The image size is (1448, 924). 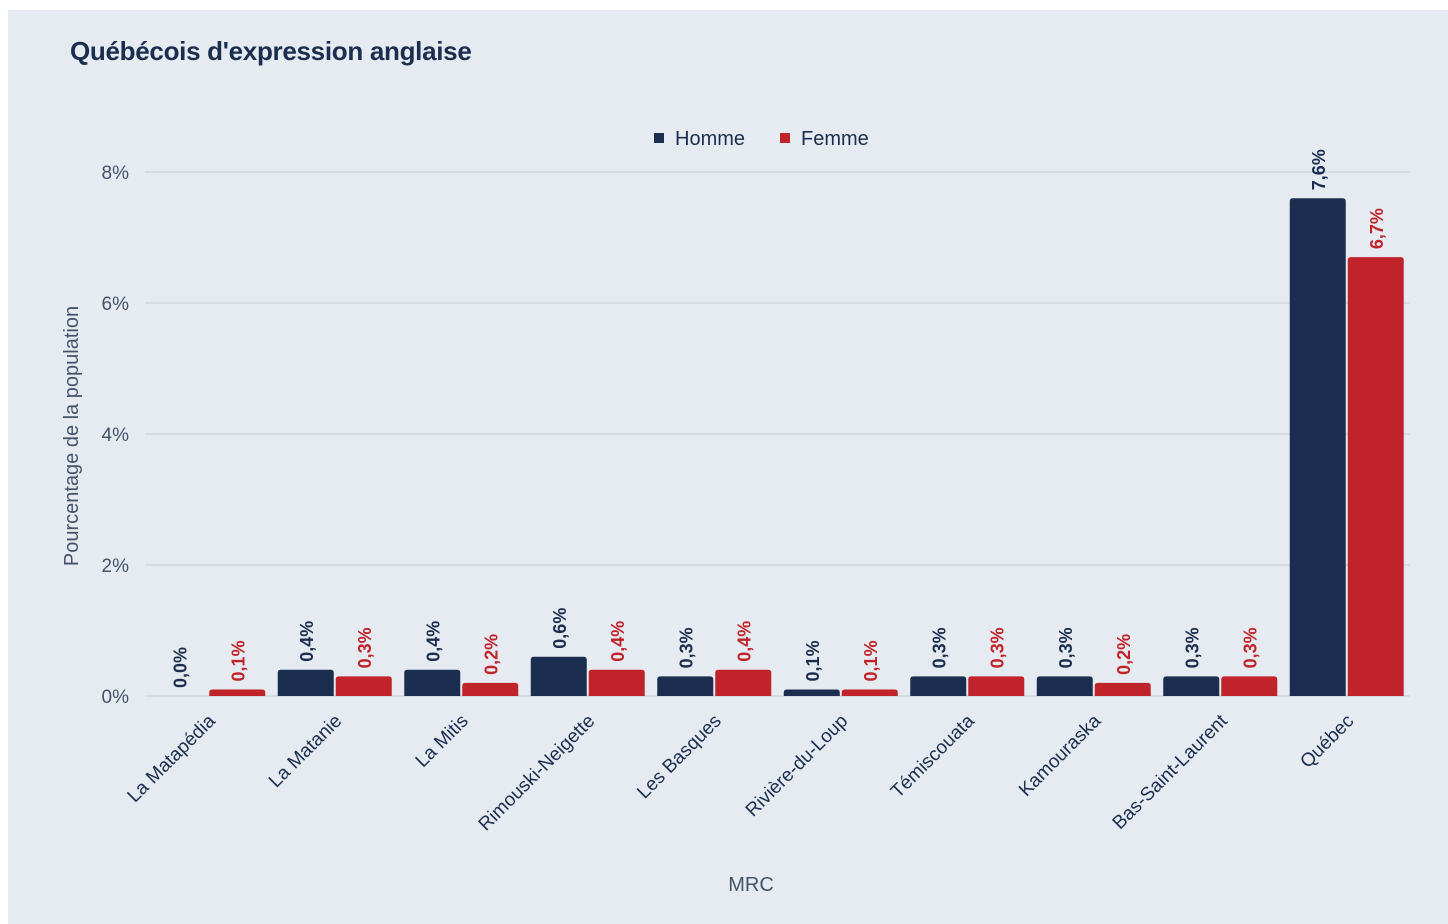 I want to click on data-label-femme: 6,7%, so click(x=1377, y=228).